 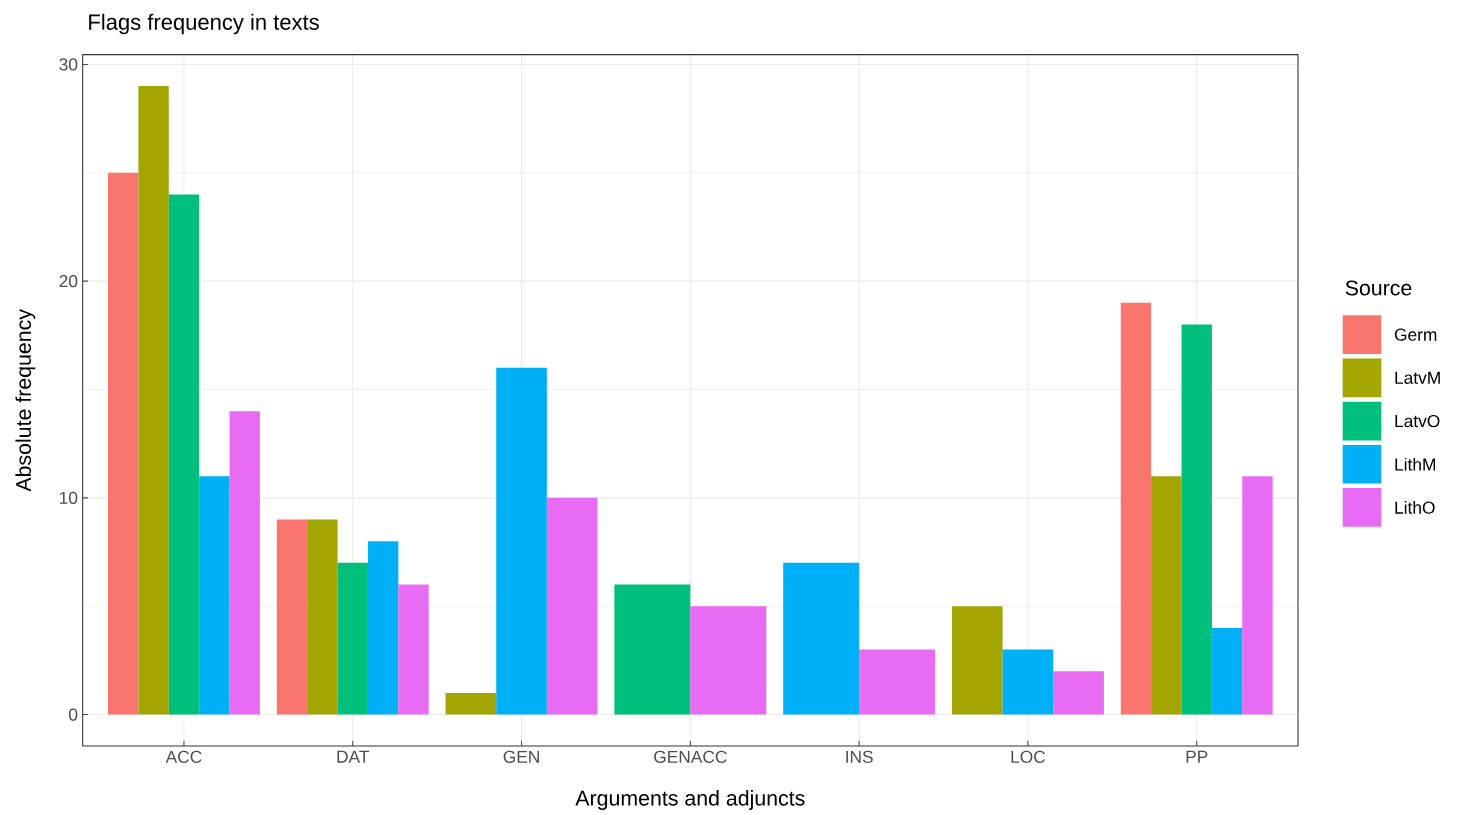 What do you see at coordinates (73, 714) in the screenshot?
I see `y-tick-label: 0` at bounding box center [73, 714].